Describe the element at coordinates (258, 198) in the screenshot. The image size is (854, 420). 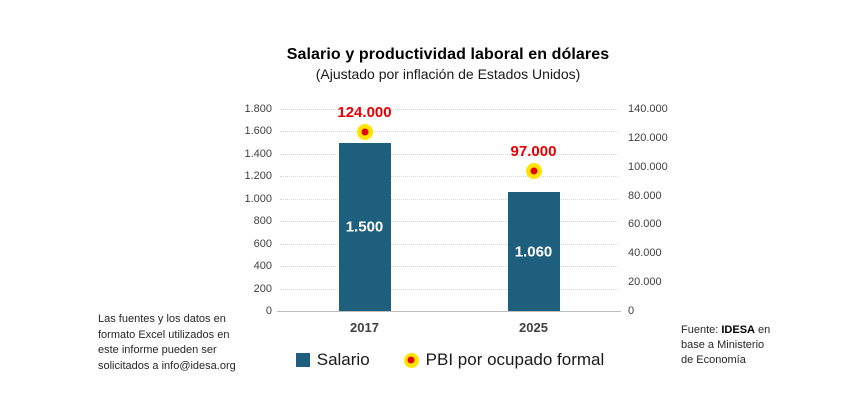
I see `y-axis-tick-left: 1.000` at that location.